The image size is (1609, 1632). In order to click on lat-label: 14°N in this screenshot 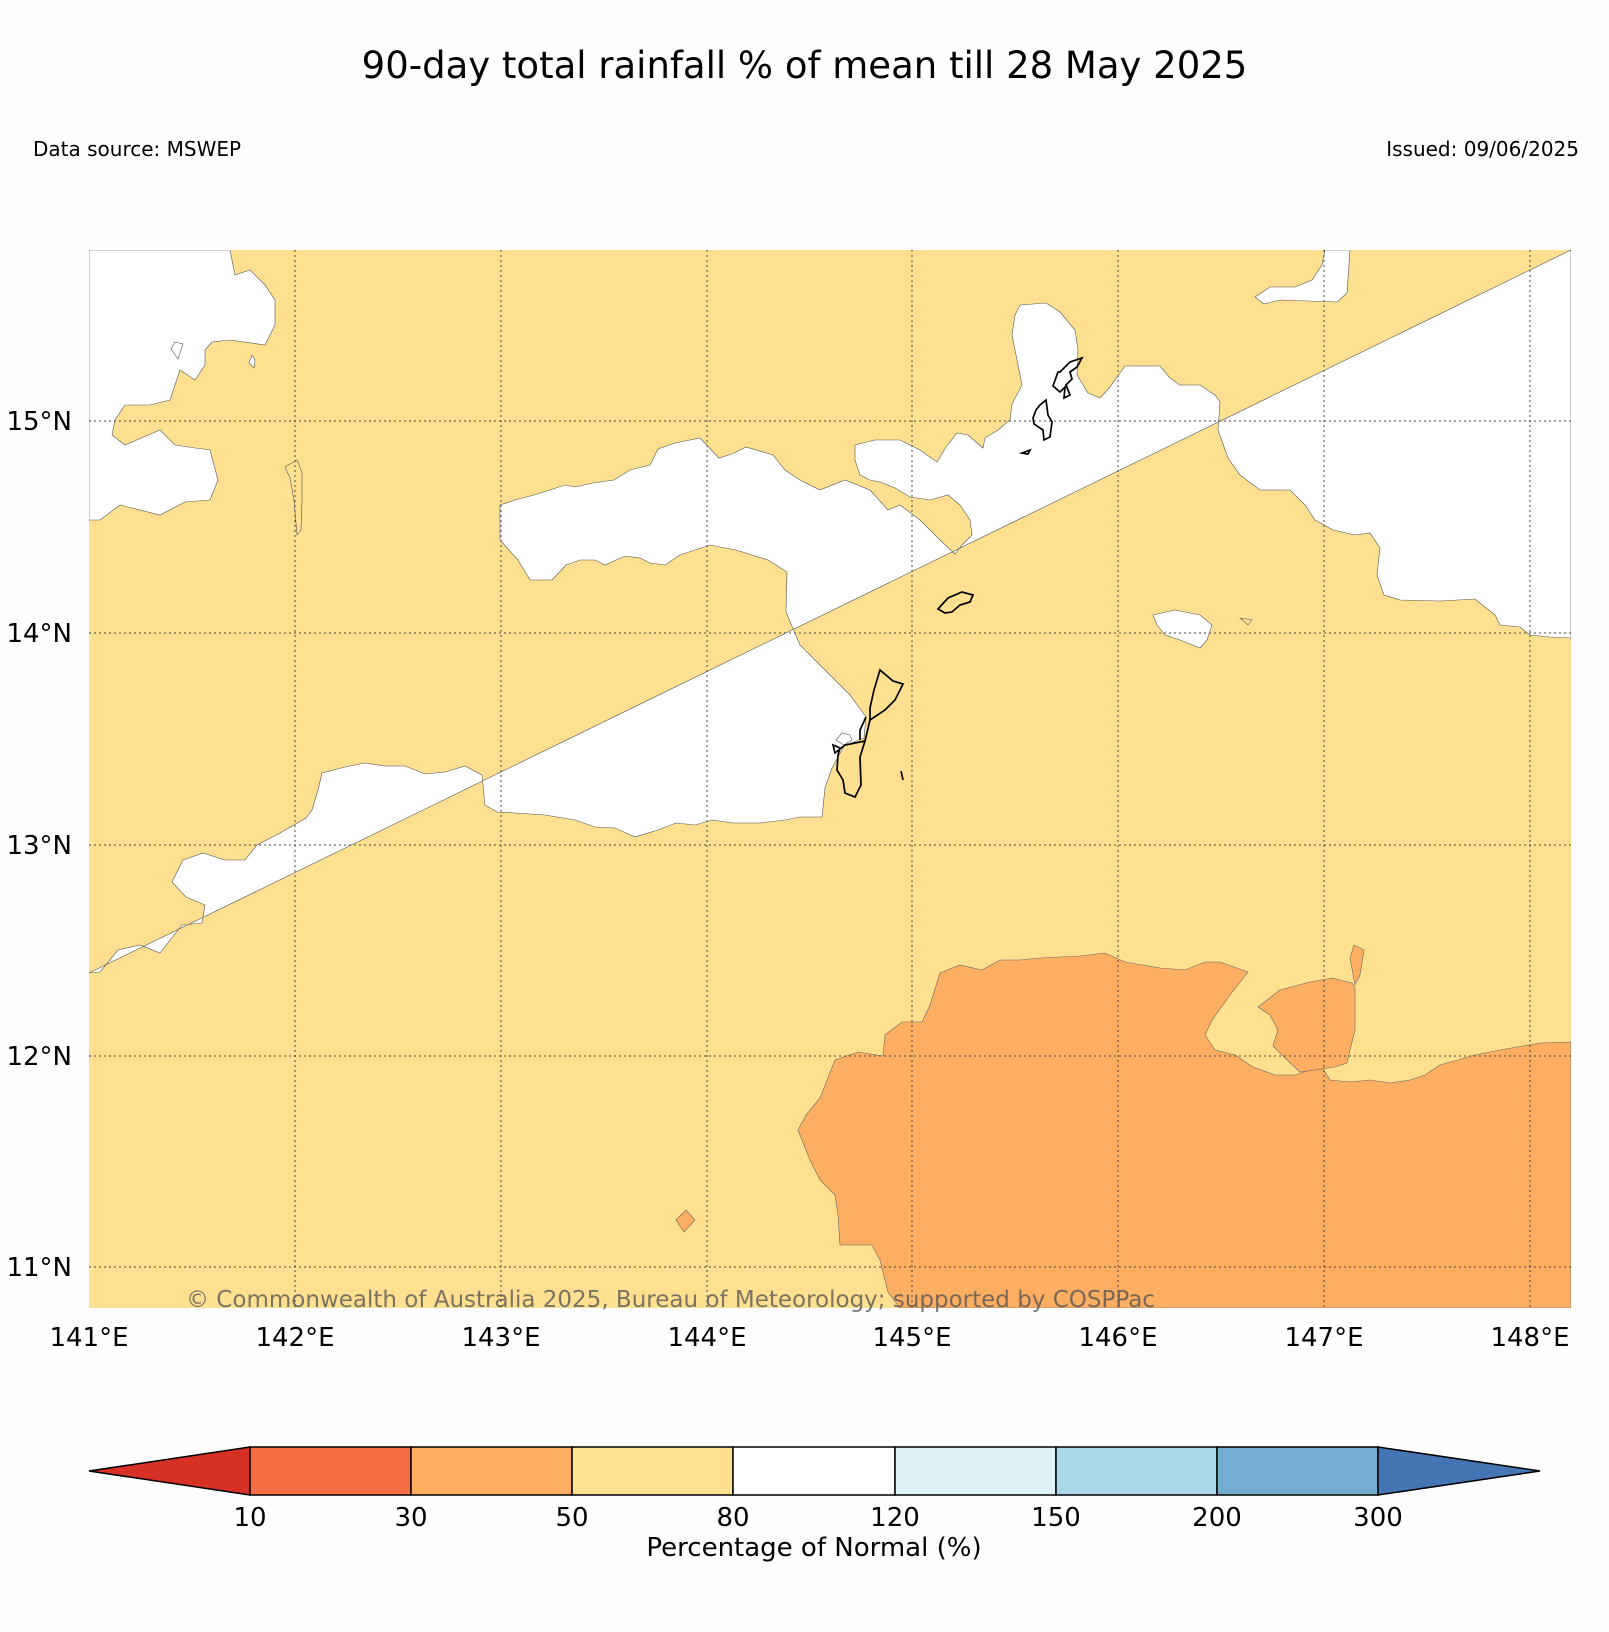, I will do `click(39, 634)`.